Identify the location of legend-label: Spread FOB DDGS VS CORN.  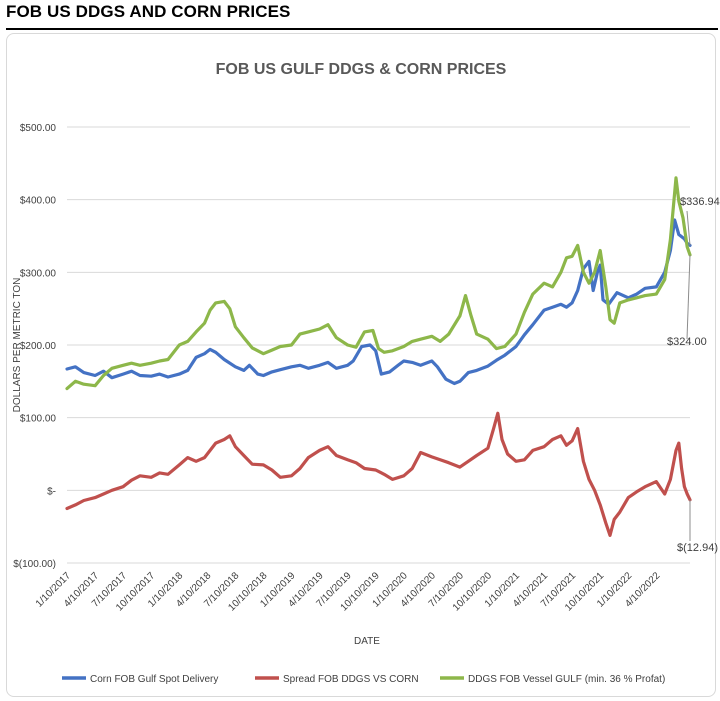
(351, 679).